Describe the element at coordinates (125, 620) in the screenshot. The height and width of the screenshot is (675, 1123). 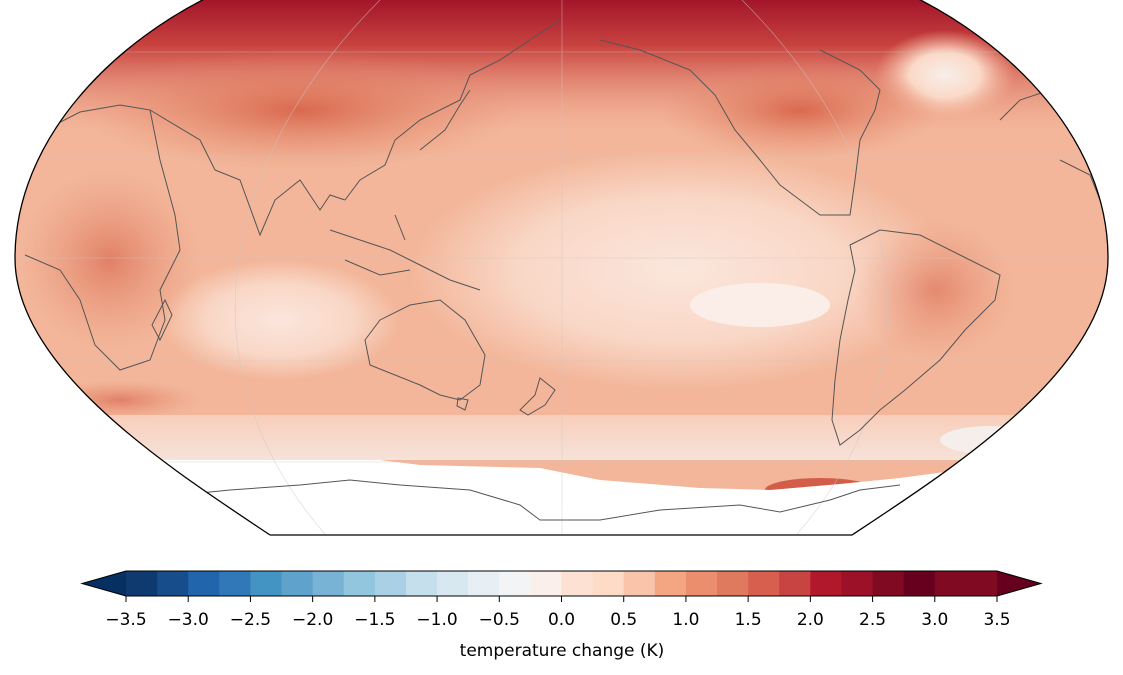
I see `colorbar-tick-label: −3.5` at that location.